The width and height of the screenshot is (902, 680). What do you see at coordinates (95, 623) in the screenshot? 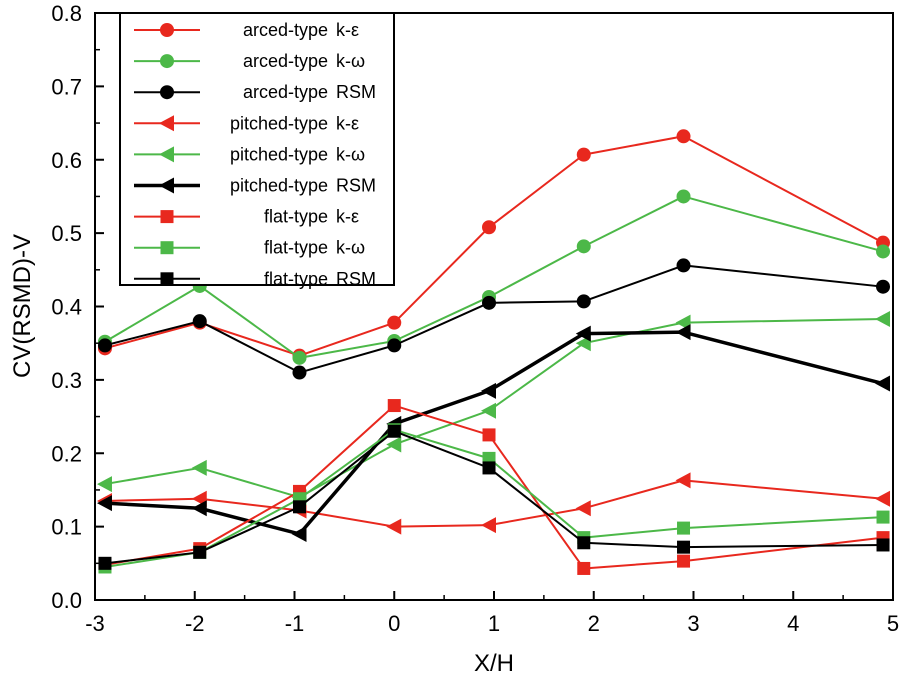
I see `x-tick-label: -3` at bounding box center [95, 623].